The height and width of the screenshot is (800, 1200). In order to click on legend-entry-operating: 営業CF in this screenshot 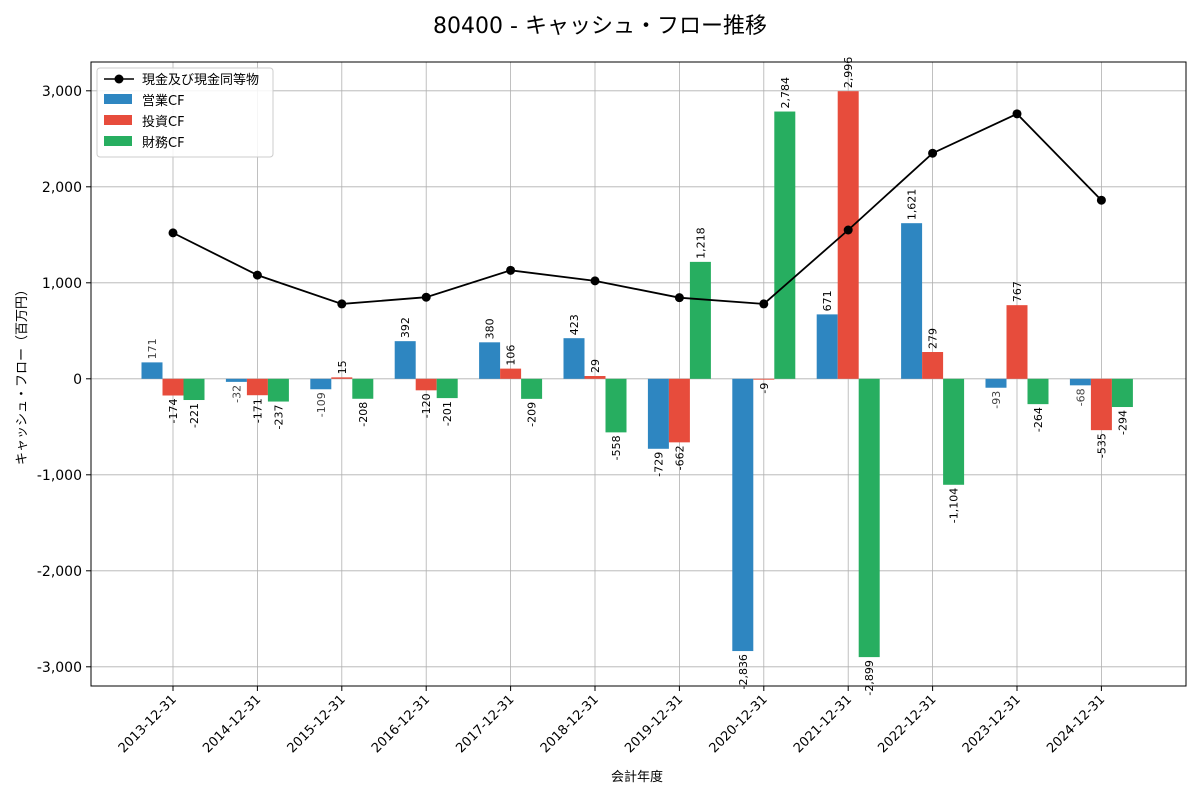, I will do `click(163, 101)`.